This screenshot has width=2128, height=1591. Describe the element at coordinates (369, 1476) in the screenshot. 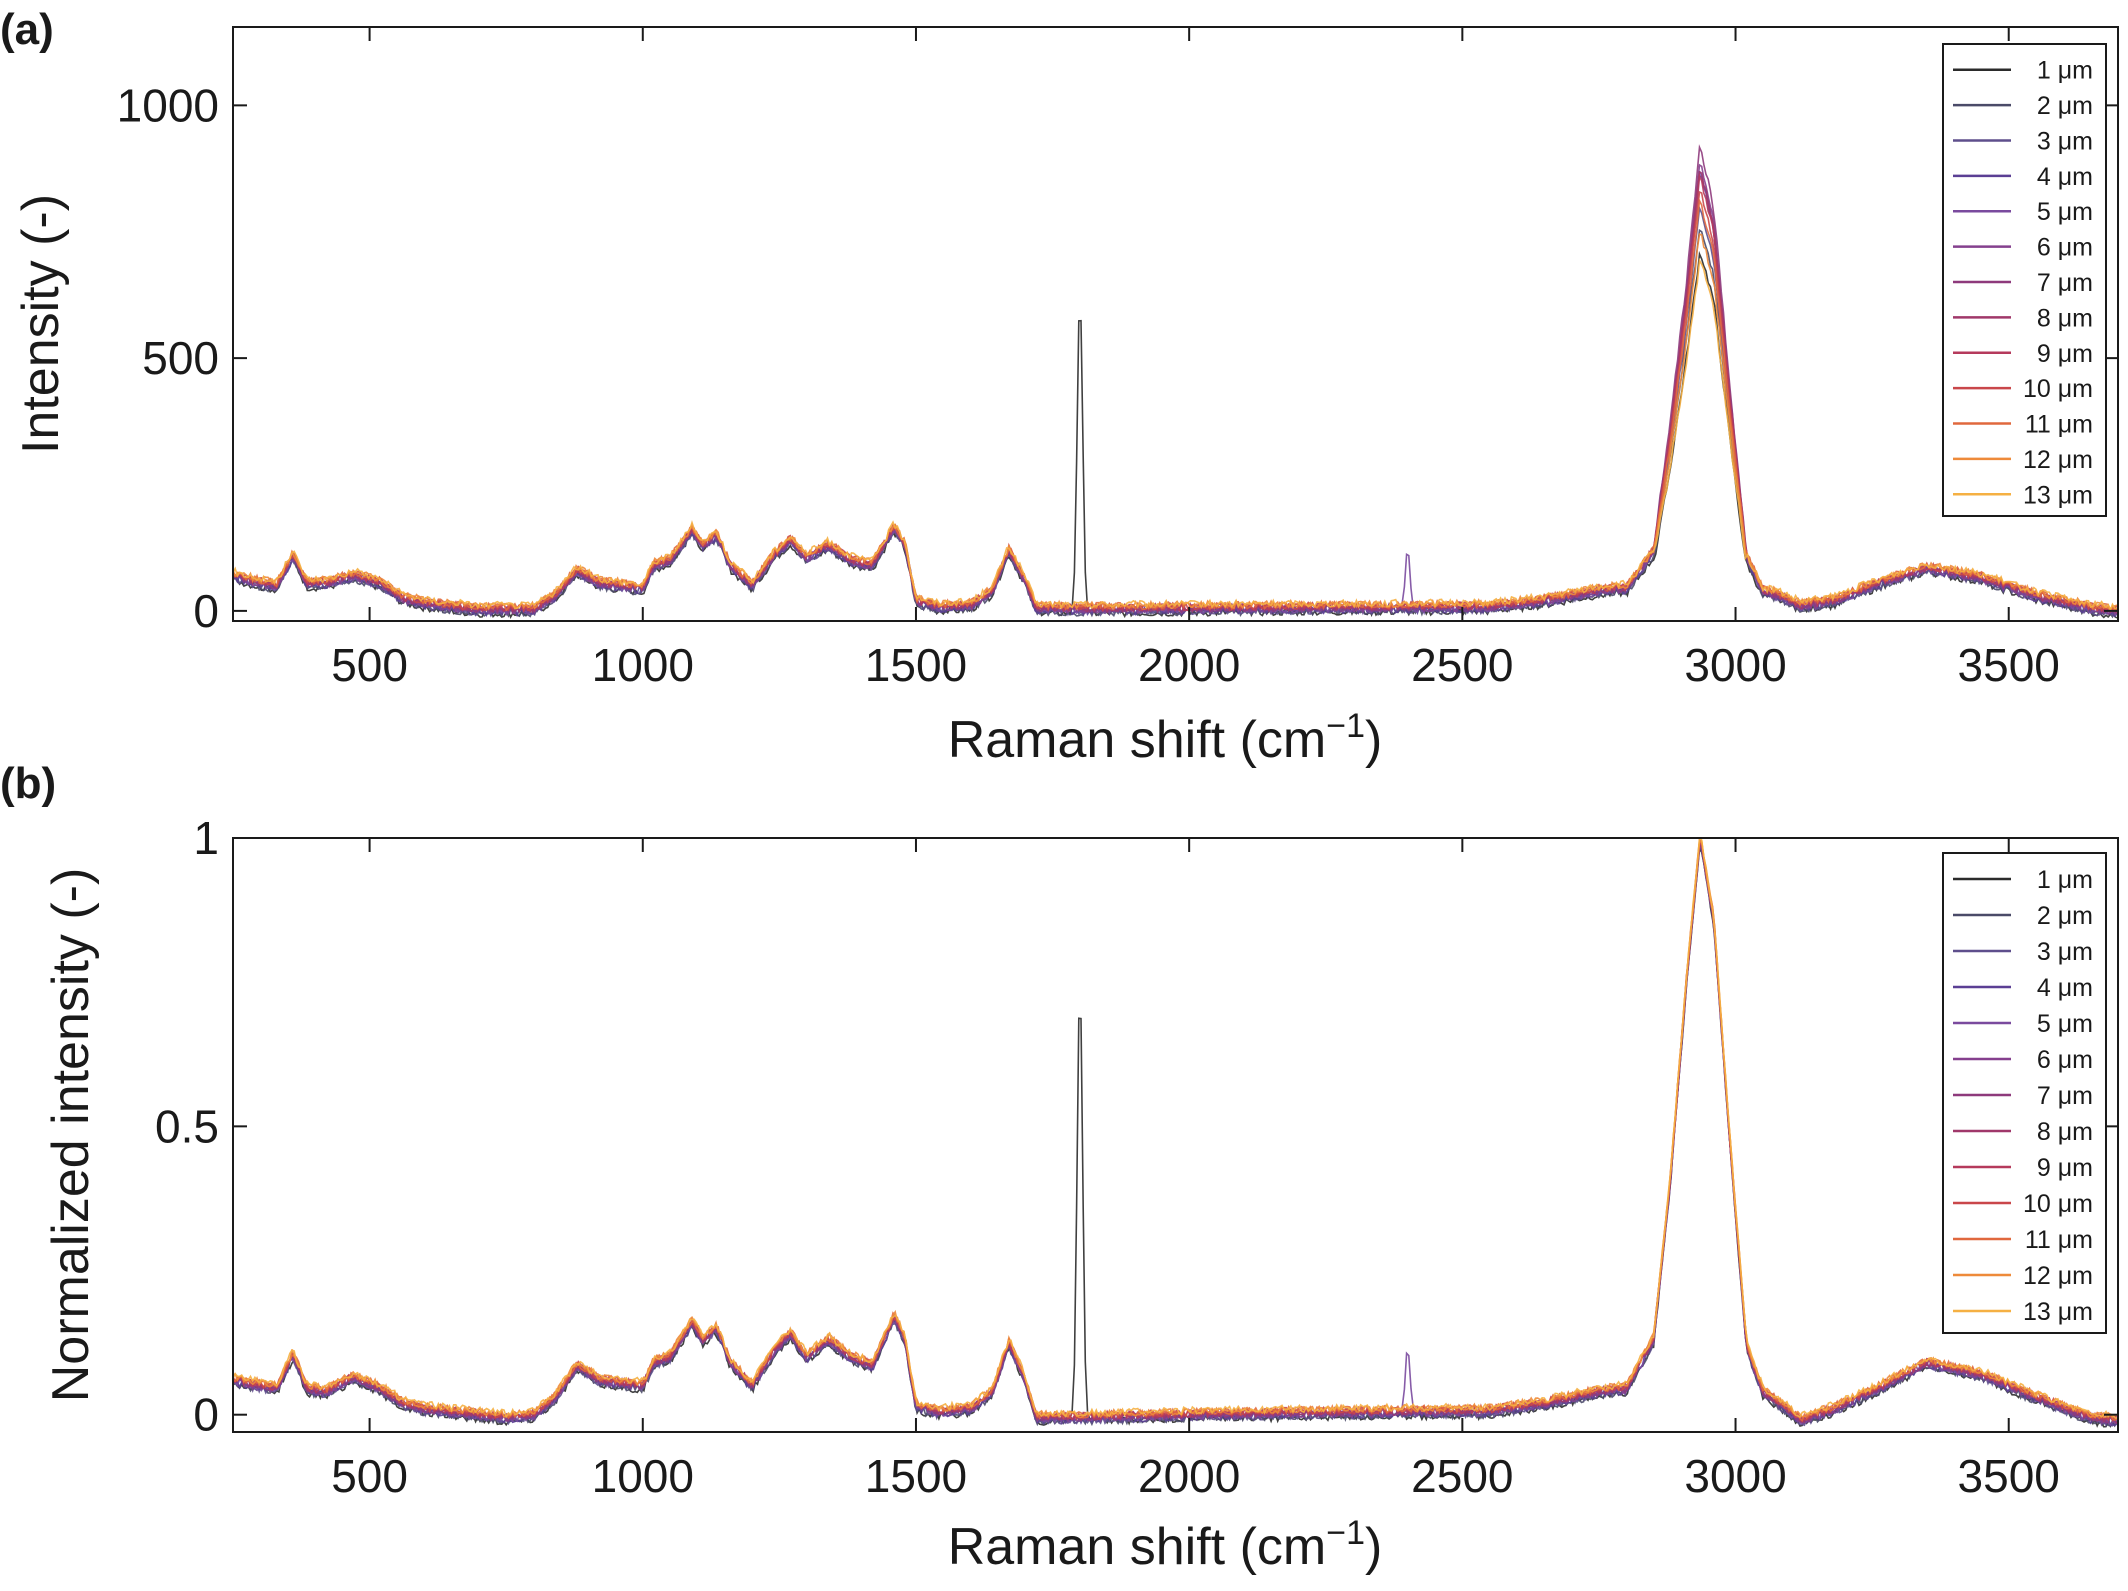

I see `x-tick-label-b-0: 500` at that location.